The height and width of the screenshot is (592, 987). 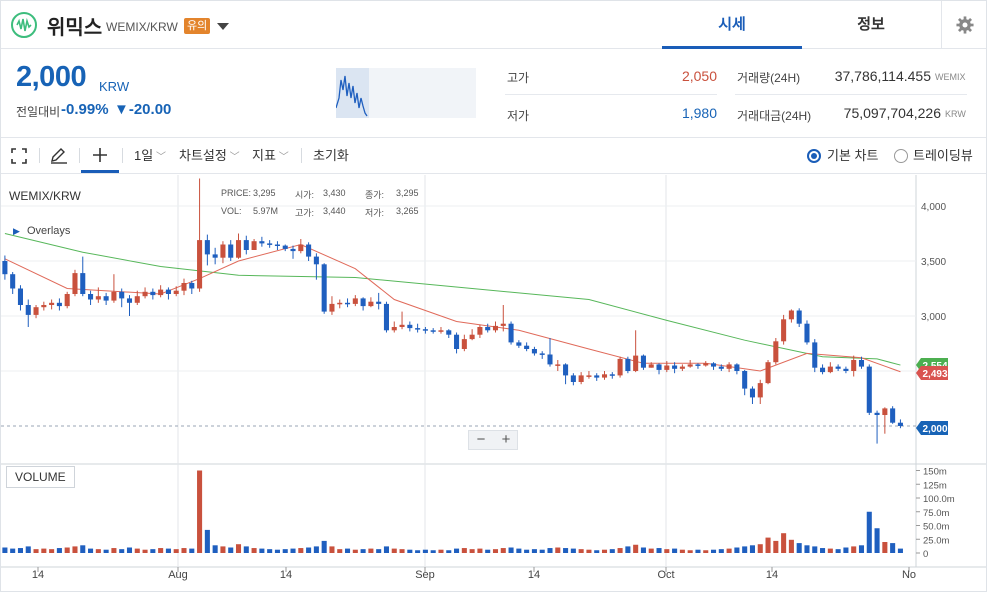 What do you see at coordinates (24, 25) in the screenshot?
I see `wemix-logo-icon` at bounding box center [24, 25].